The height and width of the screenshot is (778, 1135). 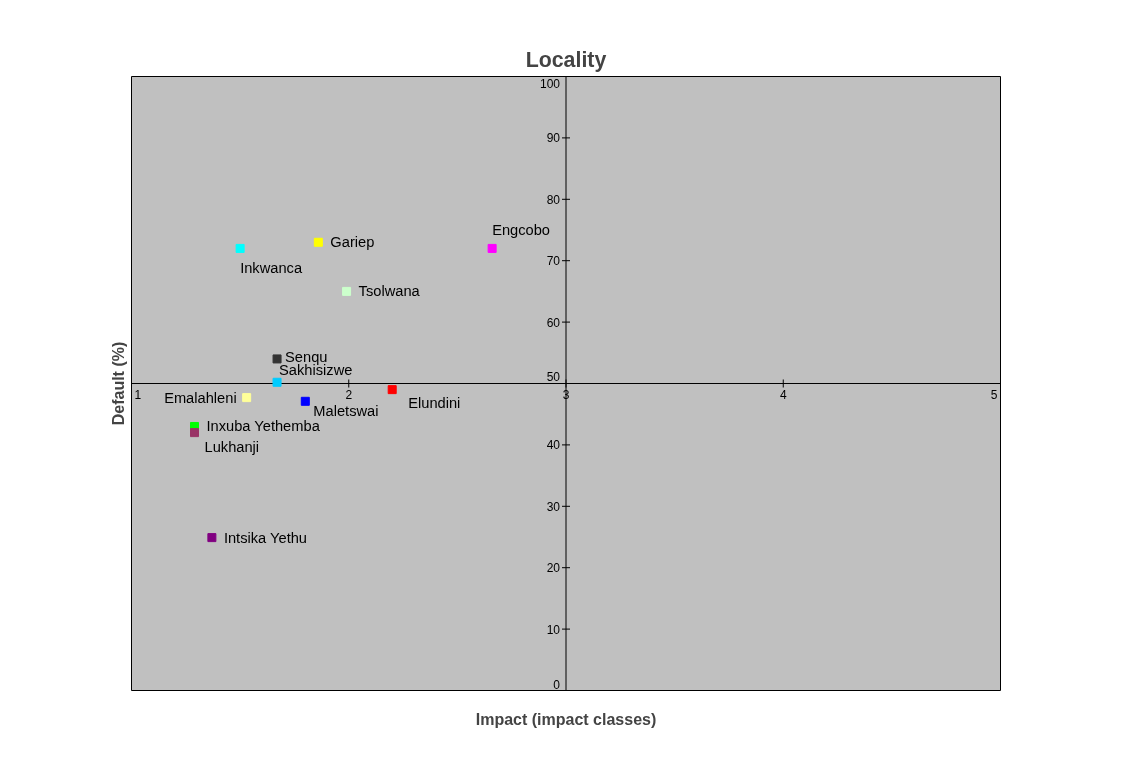 What do you see at coordinates (271, 268) in the screenshot?
I see `series-label: Inkwanca` at bounding box center [271, 268].